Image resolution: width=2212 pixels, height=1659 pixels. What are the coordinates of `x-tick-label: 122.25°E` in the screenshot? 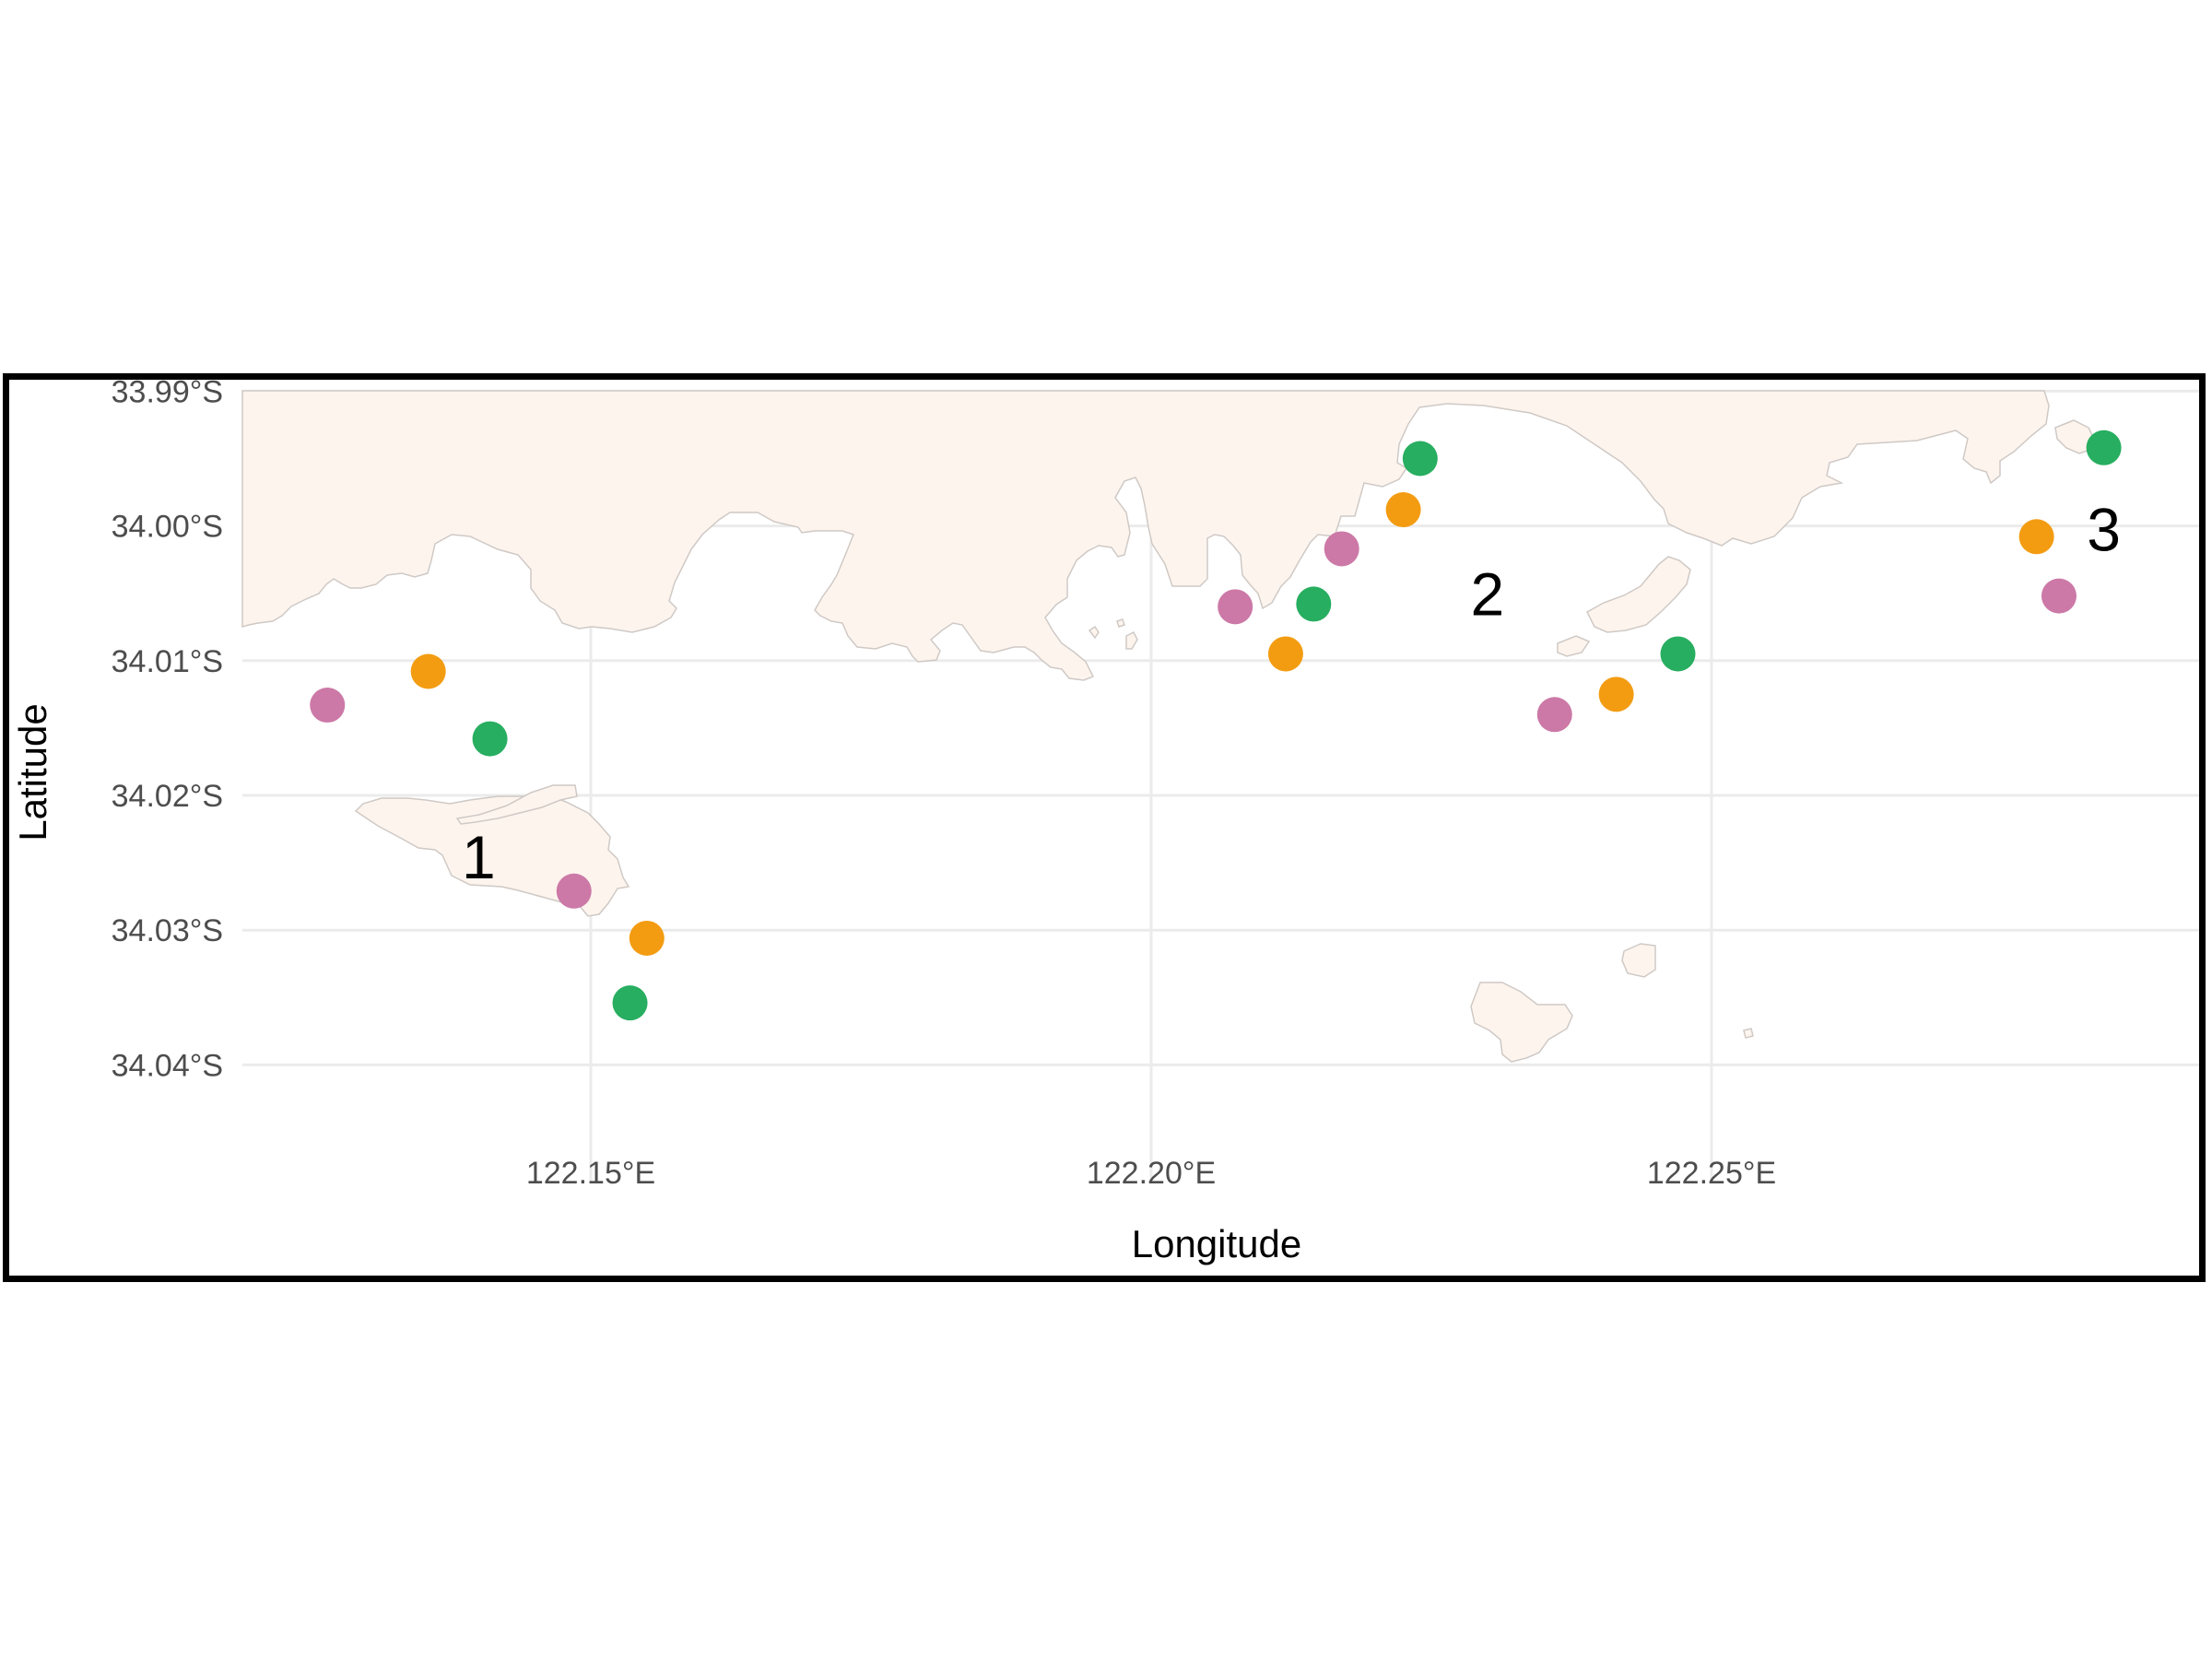 It's located at (1711, 1173).